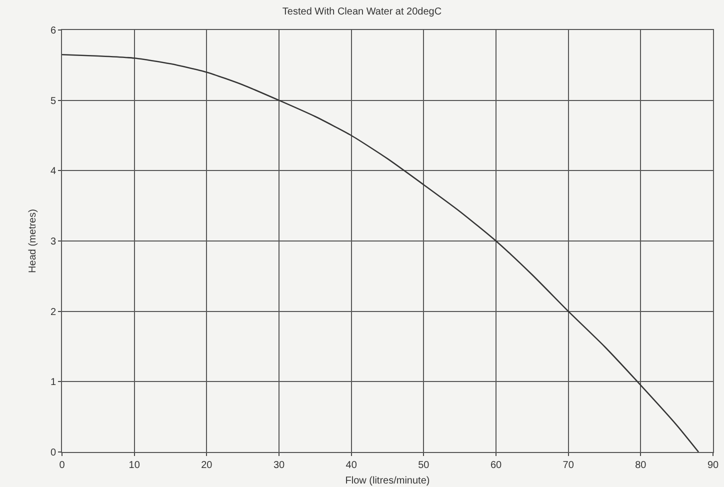 The height and width of the screenshot is (487, 724). What do you see at coordinates (424, 465) in the screenshot?
I see `x-tick-label: 50` at bounding box center [424, 465].